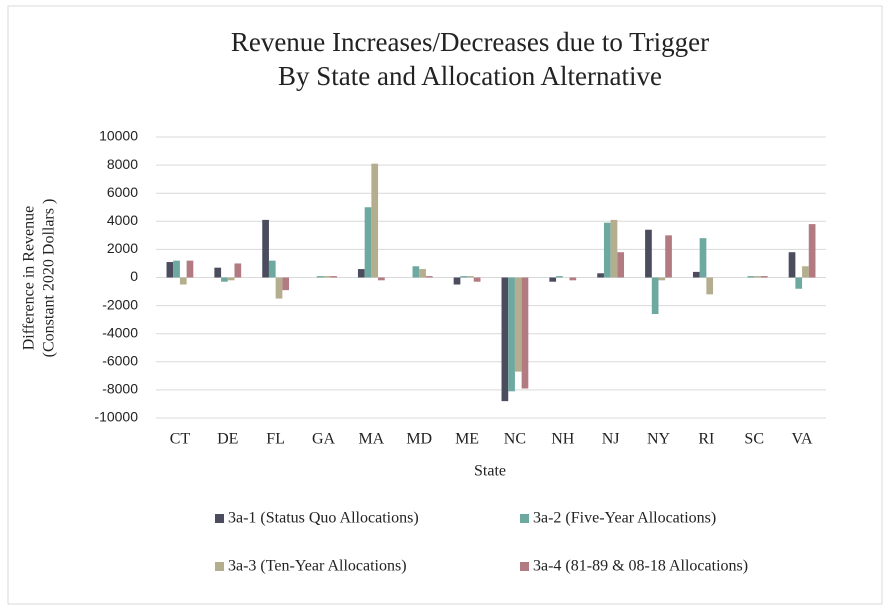 The height and width of the screenshot is (610, 888). Describe the element at coordinates (640, 566) in the screenshot. I see `legend-label: 3a-4 (81-89 & 08-18 Allocations)` at that location.